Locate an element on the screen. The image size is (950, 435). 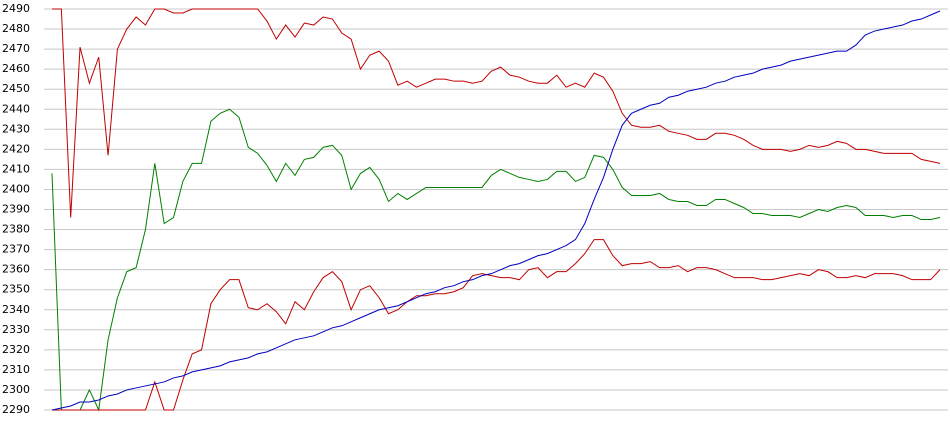
y-tick-label: 2340 is located at coordinates (16, 309).